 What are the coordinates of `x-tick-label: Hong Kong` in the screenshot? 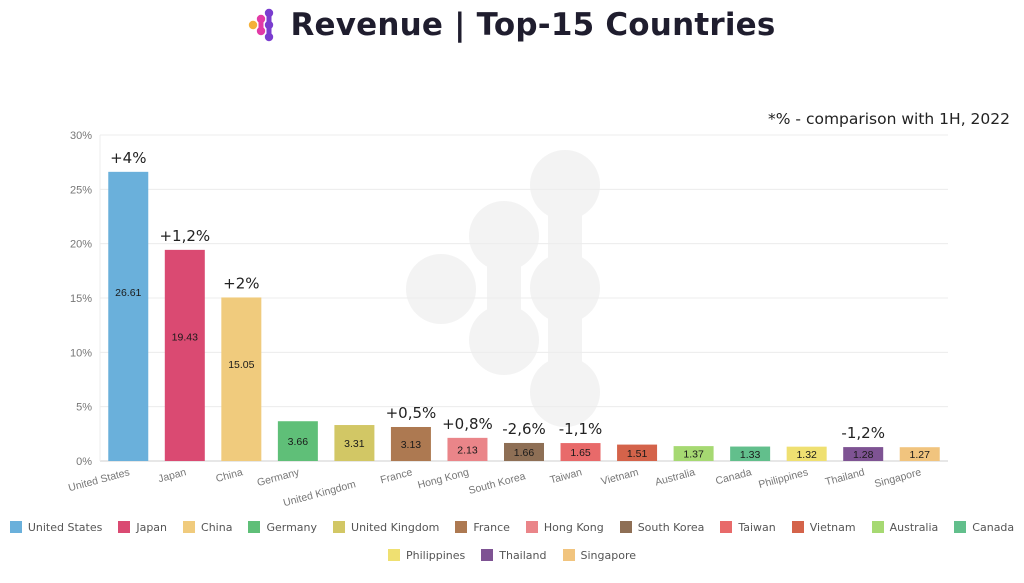 It's located at (443, 478).